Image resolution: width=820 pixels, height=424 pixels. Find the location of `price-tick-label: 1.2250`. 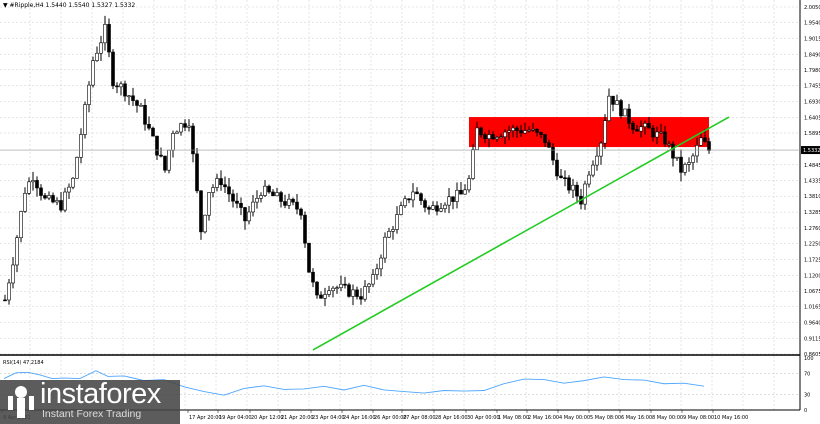

price-tick-label: 1.2250 is located at coordinates (812, 244).